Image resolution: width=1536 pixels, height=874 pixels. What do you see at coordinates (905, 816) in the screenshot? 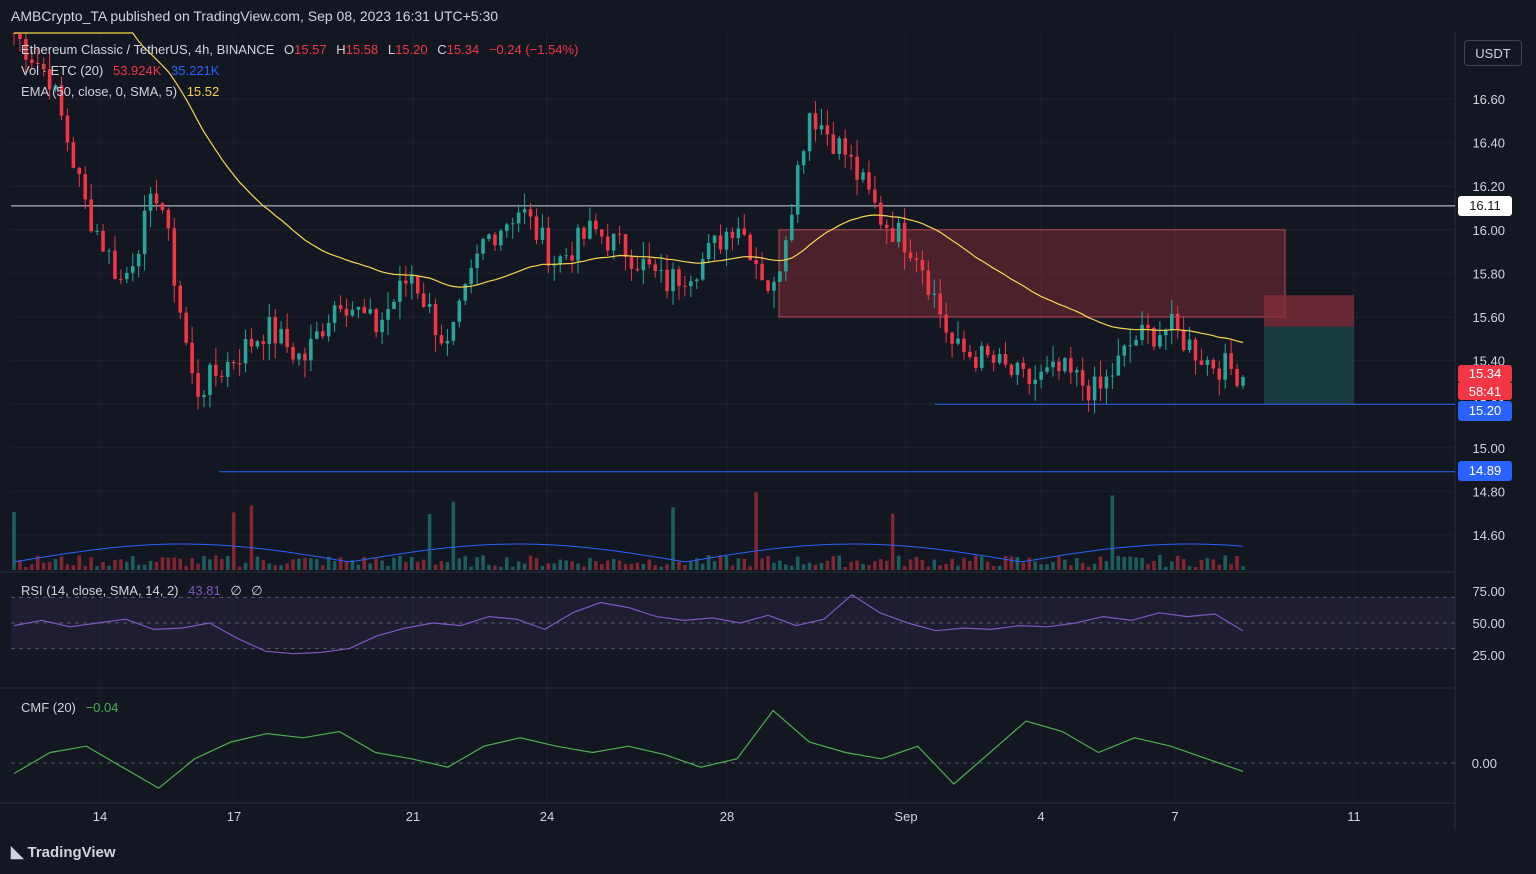
I see `date-tick-label: Sep` at bounding box center [905, 816].